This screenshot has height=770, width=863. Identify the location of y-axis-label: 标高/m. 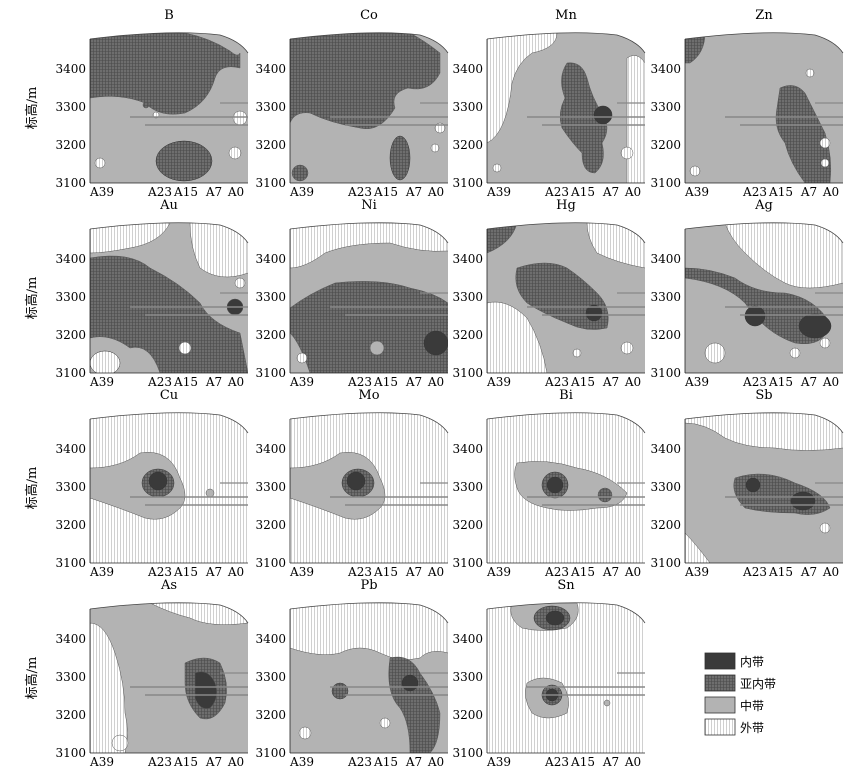
(32, 488).